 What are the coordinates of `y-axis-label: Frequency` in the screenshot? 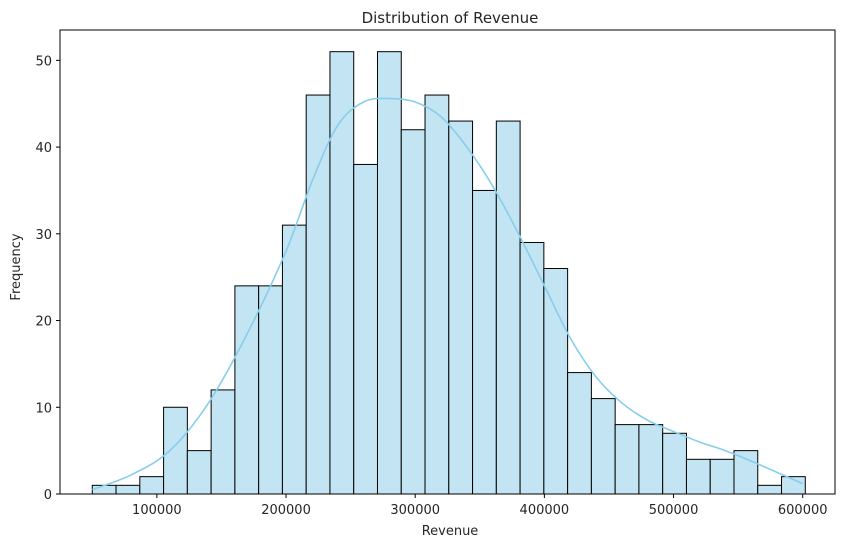 It's located at (16, 266).